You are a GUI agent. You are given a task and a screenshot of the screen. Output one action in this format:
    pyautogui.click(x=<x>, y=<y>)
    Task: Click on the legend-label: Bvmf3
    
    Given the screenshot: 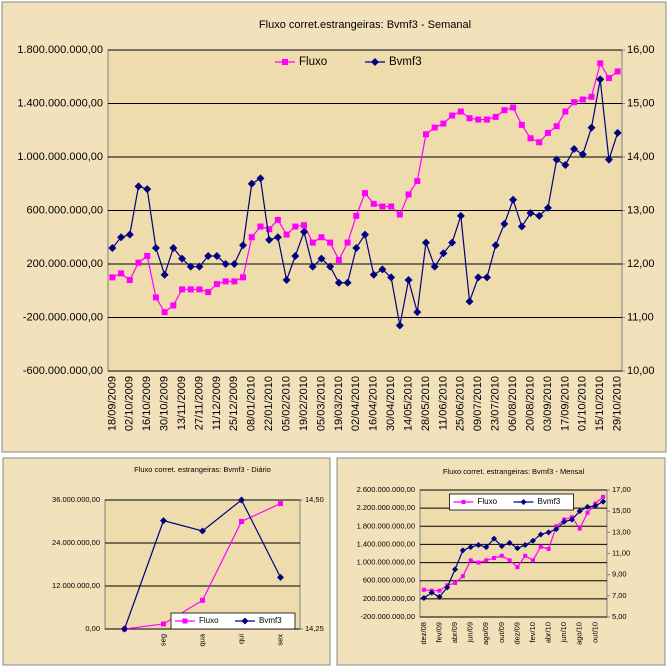 What is the action you would take?
    pyautogui.click(x=405, y=62)
    